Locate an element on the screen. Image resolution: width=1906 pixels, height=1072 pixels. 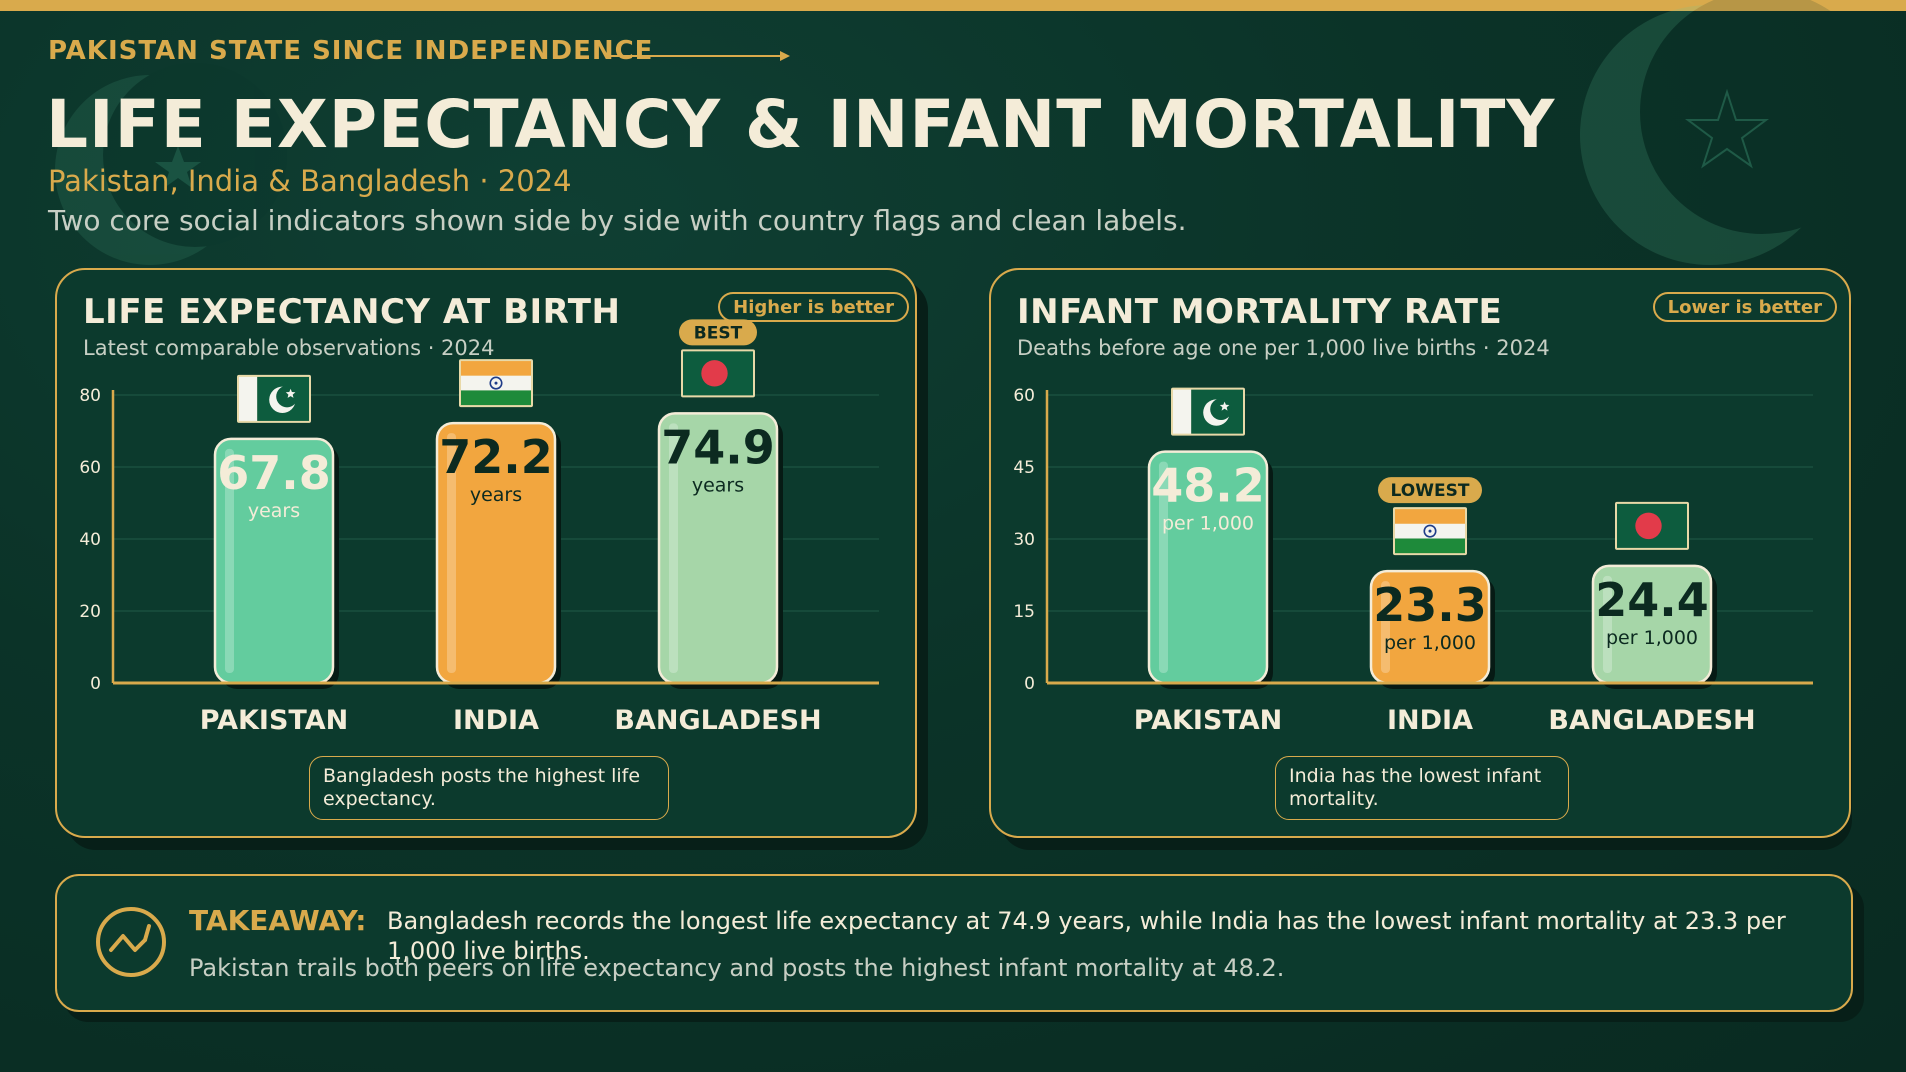
value-label: 72.2 is located at coordinates (496, 457).